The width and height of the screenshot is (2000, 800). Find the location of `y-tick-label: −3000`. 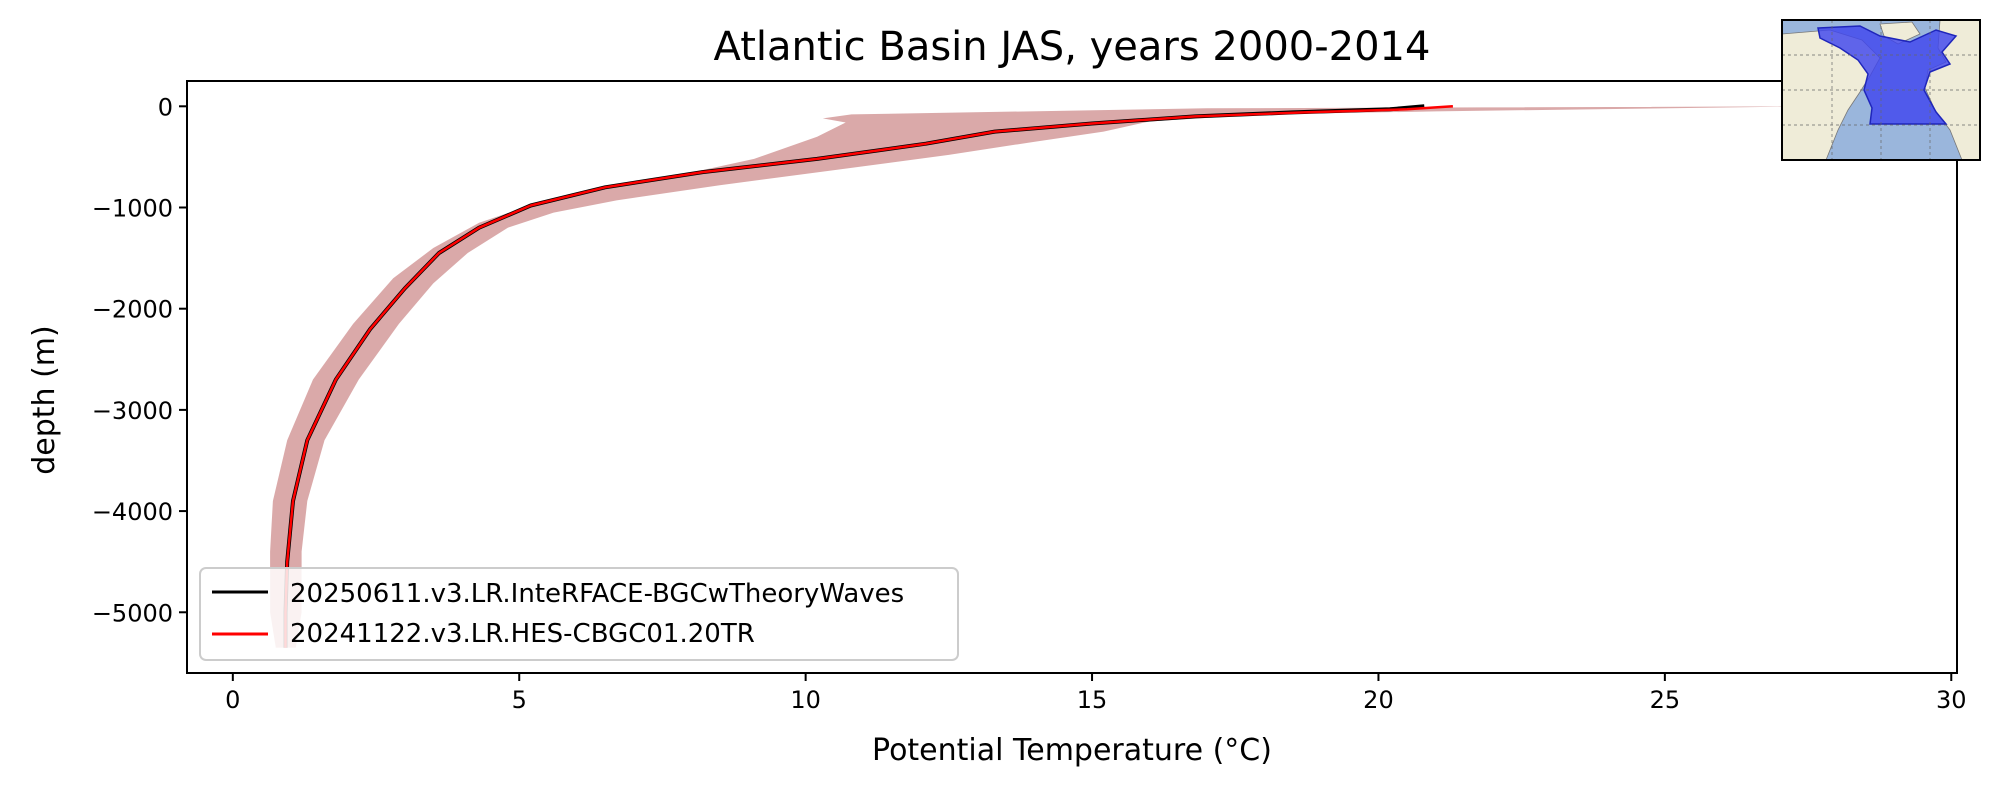

y-tick-label: −3000 is located at coordinates (132, 411).